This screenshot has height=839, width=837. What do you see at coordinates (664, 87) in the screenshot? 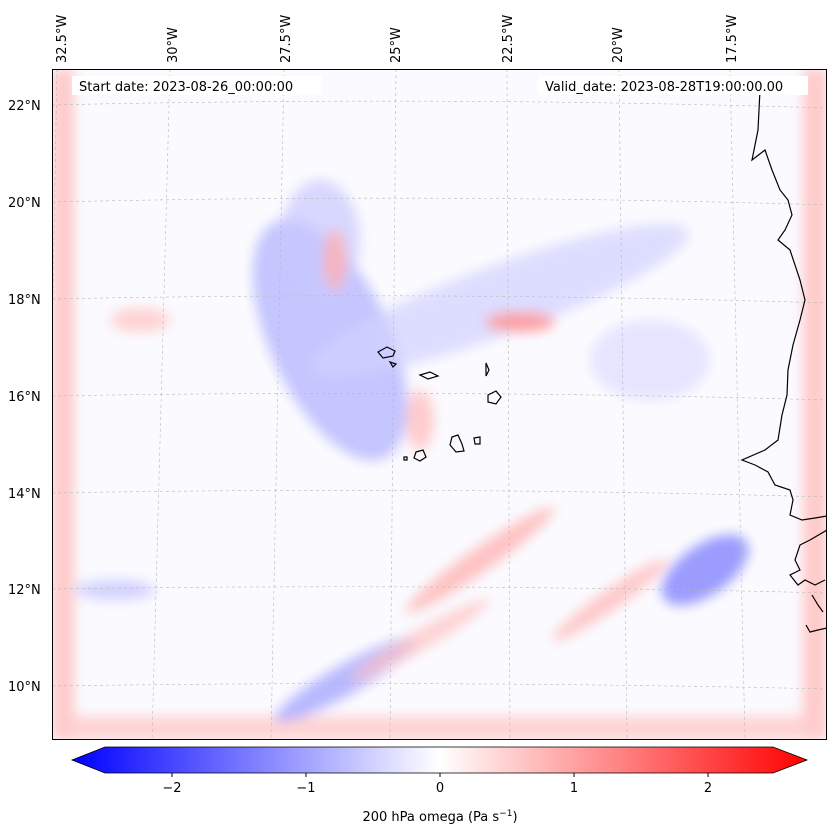
I see `valid-date-text: Valid_date: 2023-08-28T19:00:00.00` at bounding box center [664, 87].